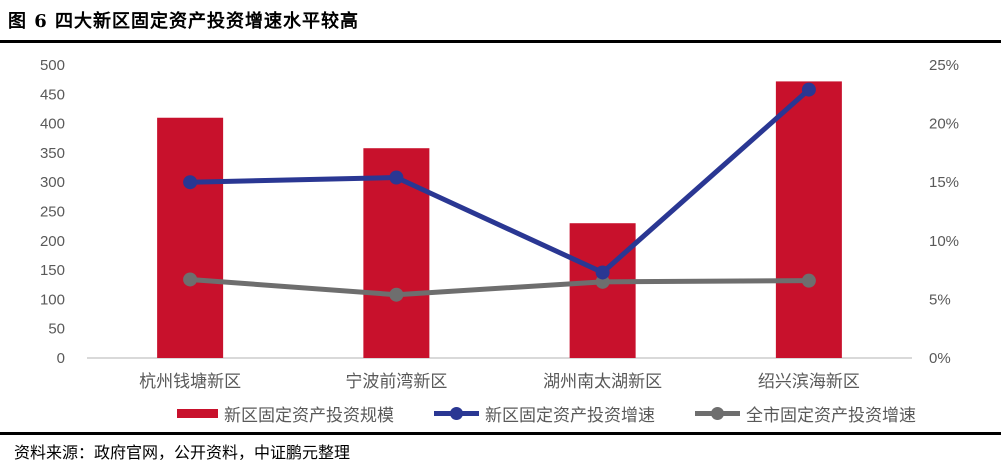 Image resolution: width=1001 pixels, height=463 pixels. I want to click on svg-text: 400, so click(52, 124).